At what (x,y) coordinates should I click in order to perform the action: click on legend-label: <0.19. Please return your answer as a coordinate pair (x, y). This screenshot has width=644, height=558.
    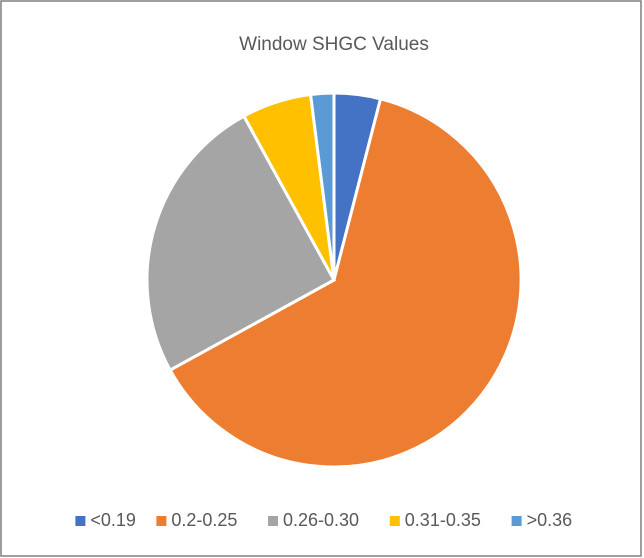
    Looking at the image, I should click on (113, 520).